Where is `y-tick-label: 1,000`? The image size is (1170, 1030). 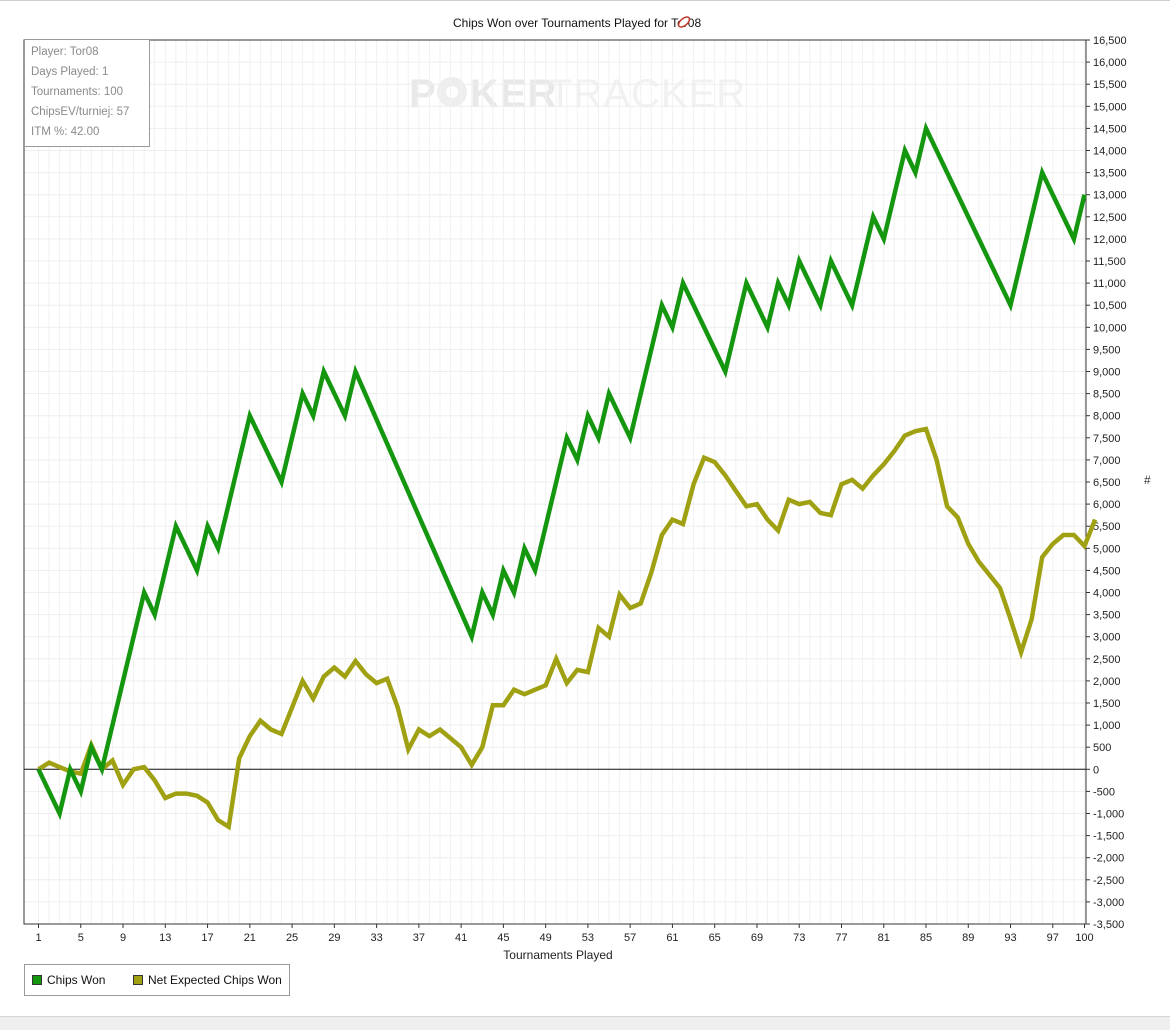
y-tick-label: 1,000 is located at coordinates (1107, 726).